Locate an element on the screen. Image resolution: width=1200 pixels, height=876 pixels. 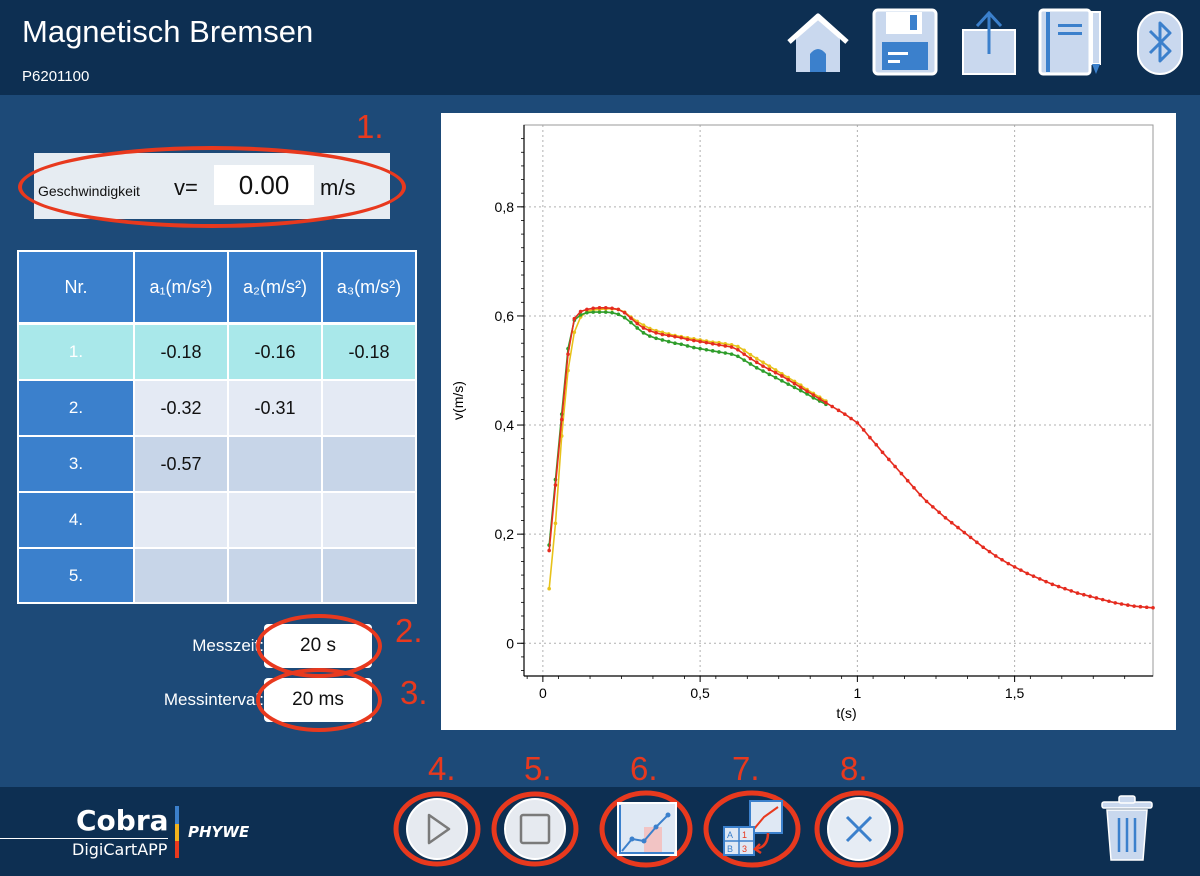
table-row-number: 3. is located at coordinates (76, 464).